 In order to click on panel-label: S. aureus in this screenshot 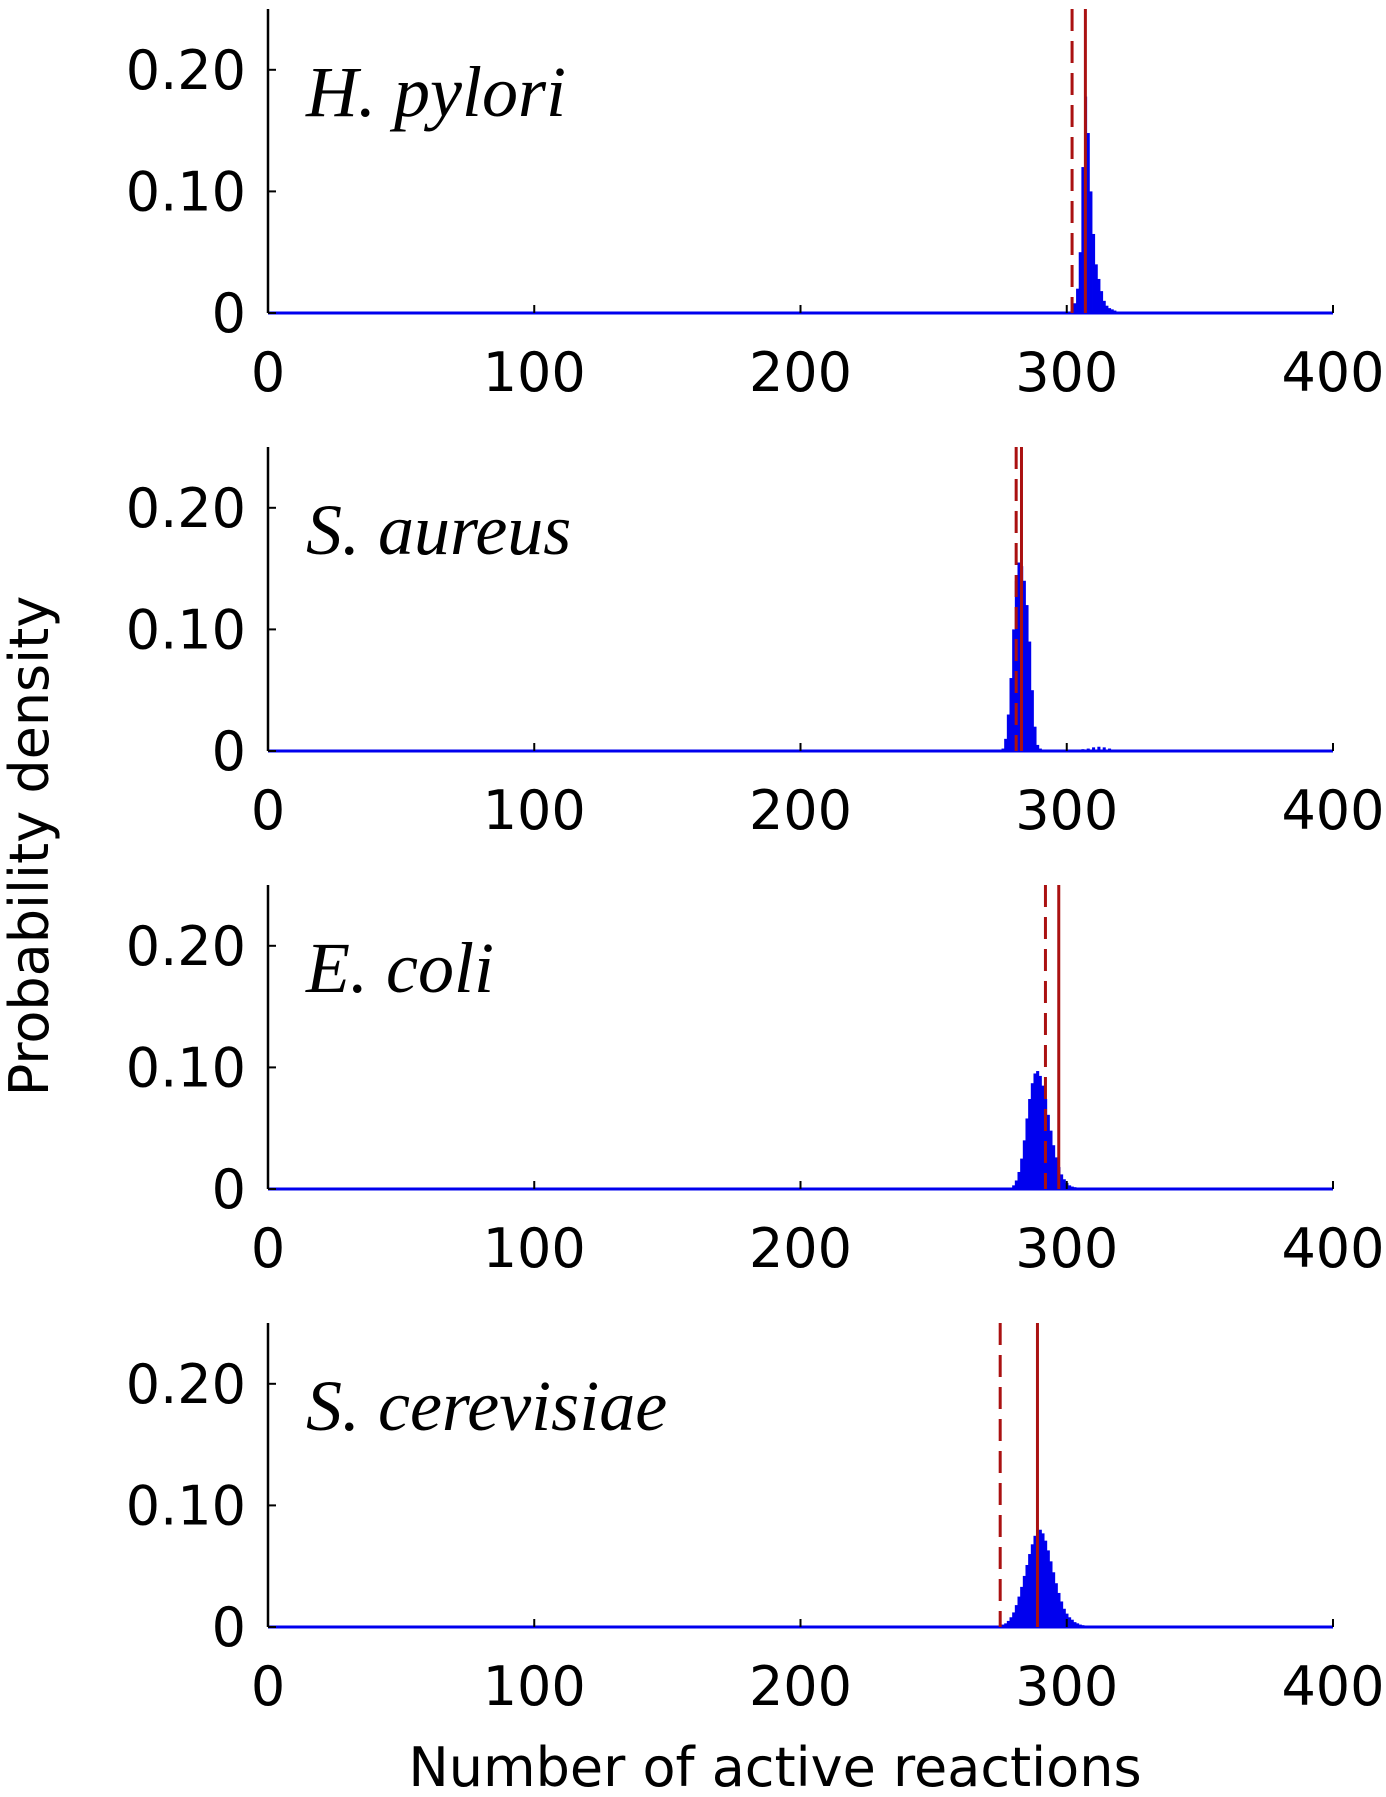, I will do `click(438, 530)`.